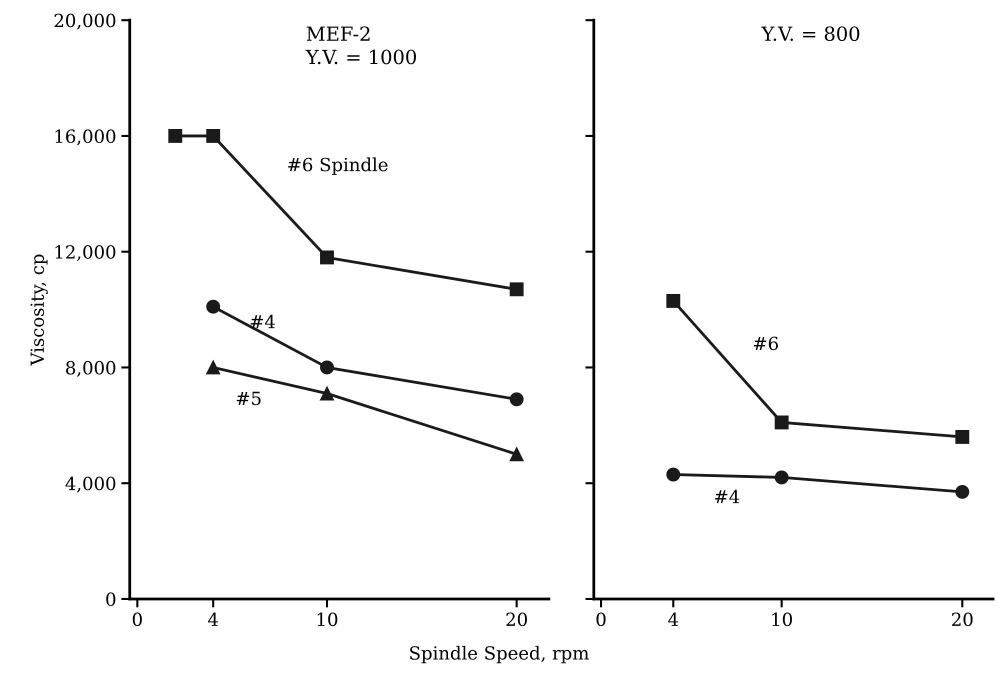  What do you see at coordinates (111, 599) in the screenshot?
I see `y-tick-label: 0` at bounding box center [111, 599].